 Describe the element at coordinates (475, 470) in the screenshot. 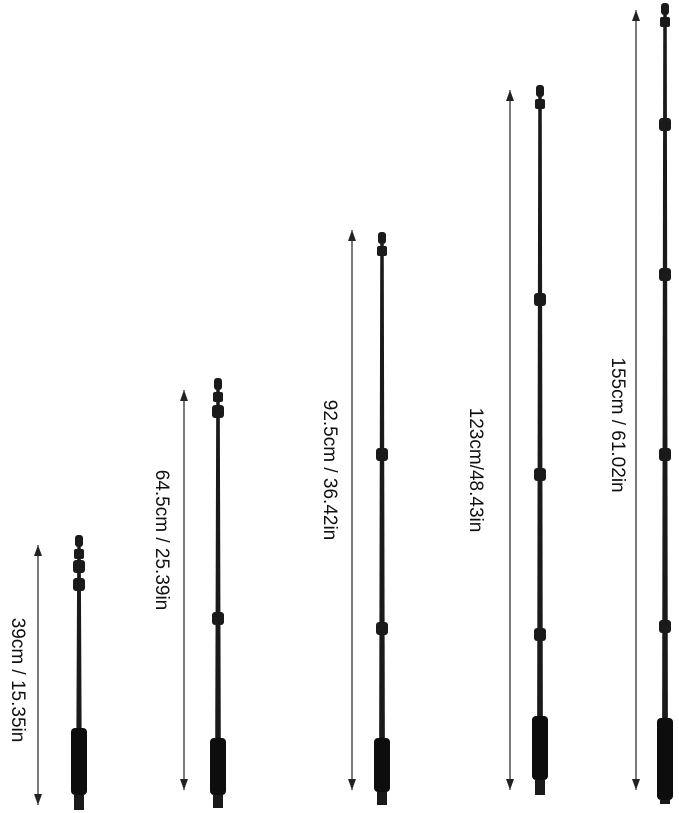

I see `length-label: 123cm/48.43in` at that location.